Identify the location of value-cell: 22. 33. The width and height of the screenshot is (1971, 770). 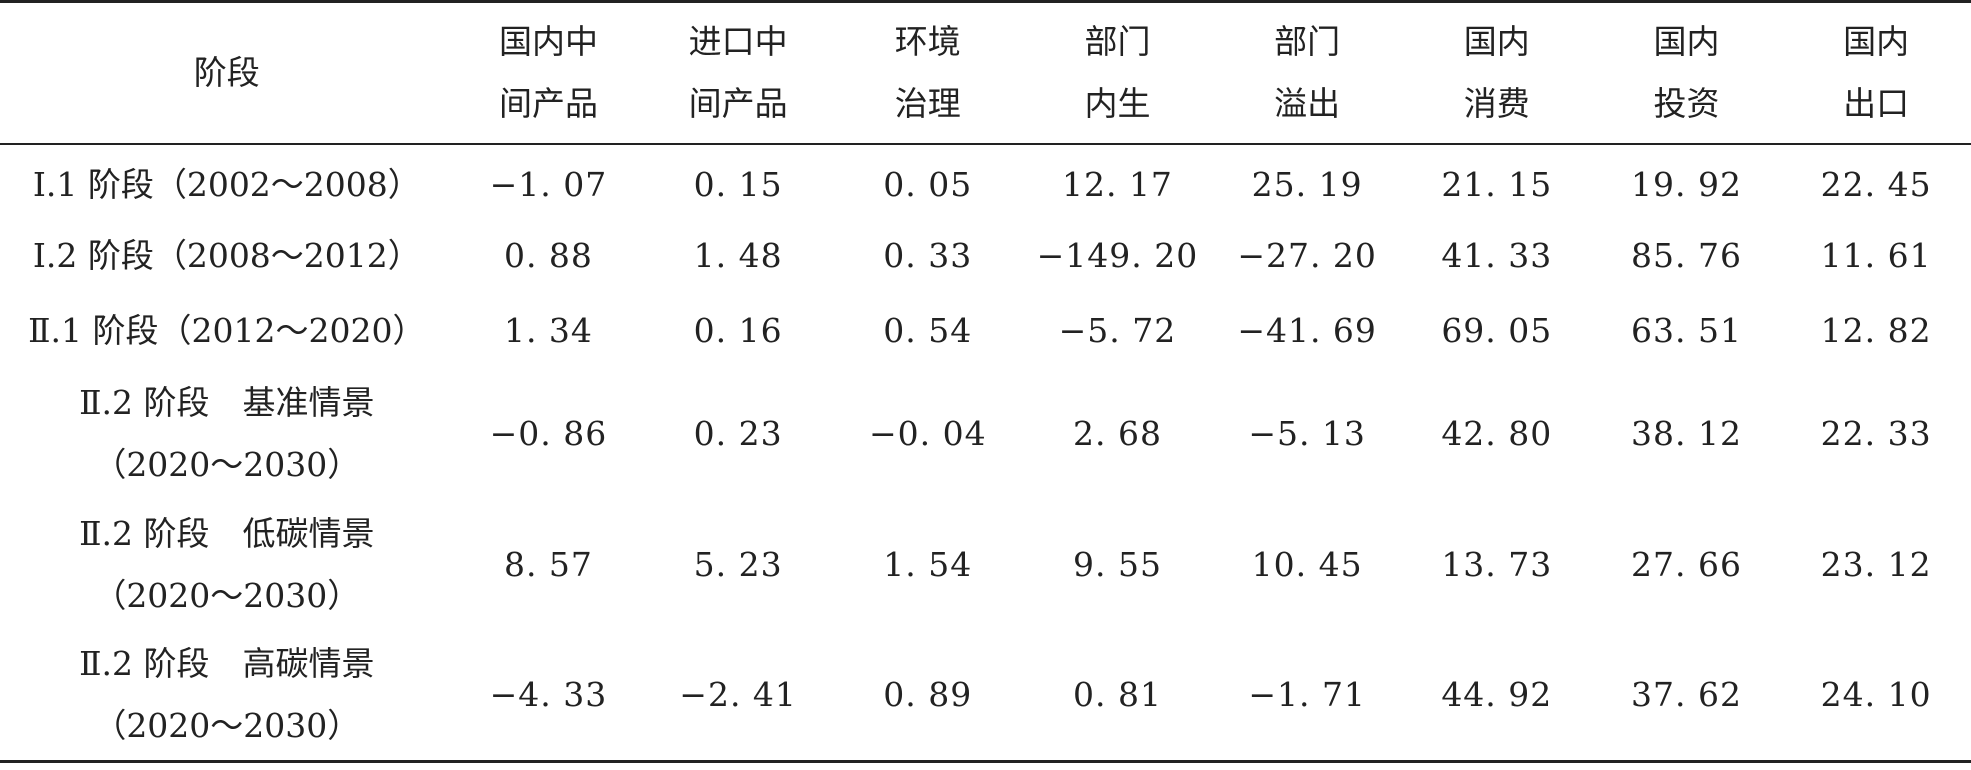
(1876, 433).